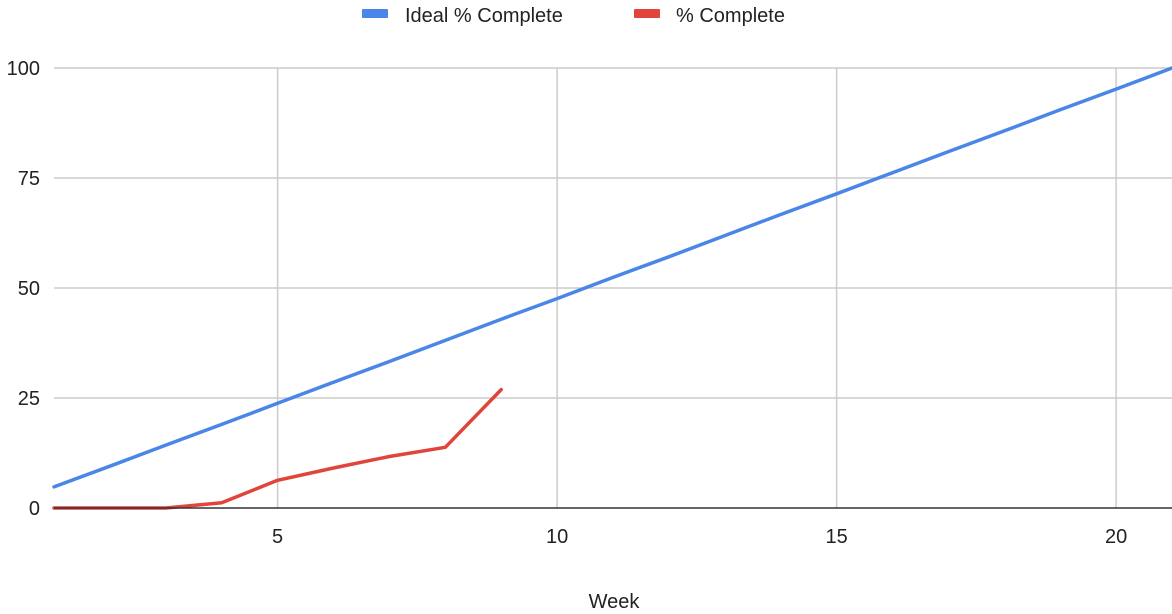 The image size is (1172, 614). What do you see at coordinates (557, 537) in the screenshot?
I see `x-tick-label: 10` at bounding box center [557, 537].